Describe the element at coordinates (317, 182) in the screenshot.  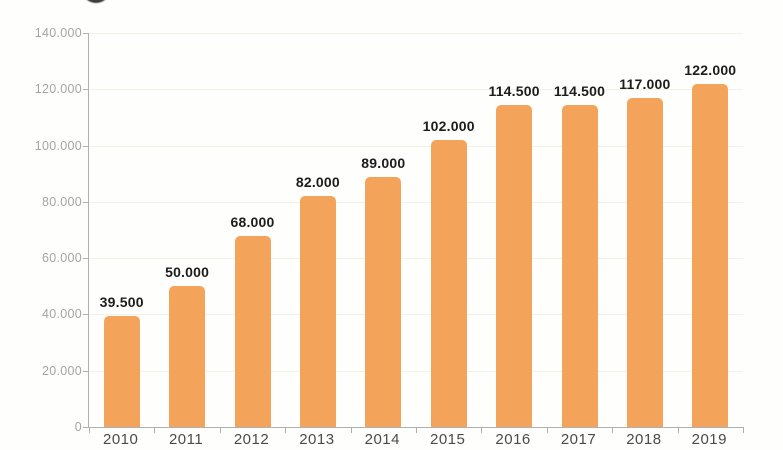
I see `bar-value-label: 82.000` at that location.